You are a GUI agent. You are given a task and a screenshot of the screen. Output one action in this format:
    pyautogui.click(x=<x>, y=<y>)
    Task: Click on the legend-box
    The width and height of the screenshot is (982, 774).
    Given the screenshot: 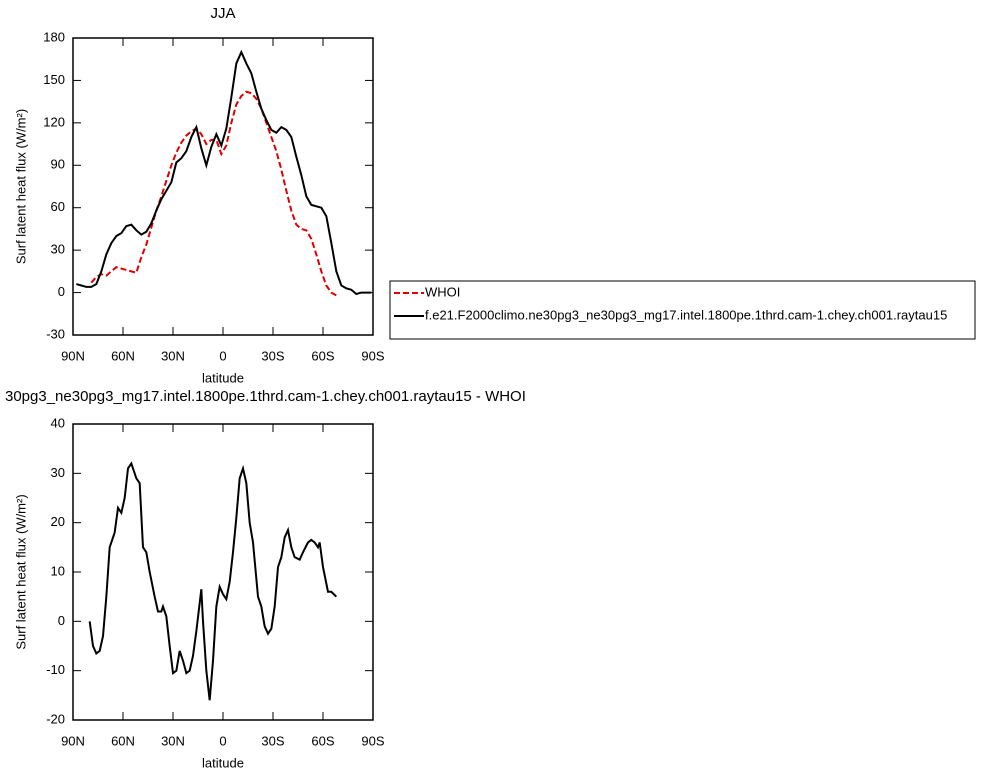 What is the action you would take?
    pyautogui.click(x=682, y=310)
    